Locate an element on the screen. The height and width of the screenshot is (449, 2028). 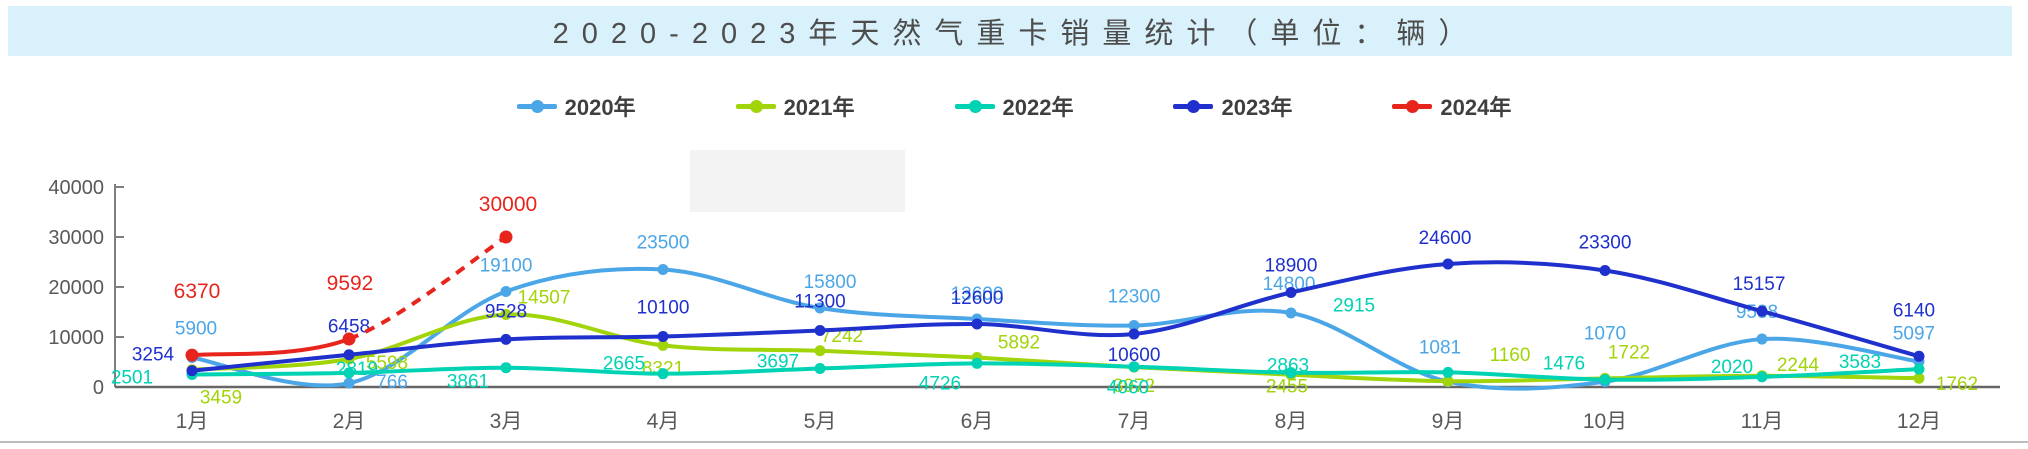
legend-item-2024: 2024年 is located at coordinates (1451, 106).